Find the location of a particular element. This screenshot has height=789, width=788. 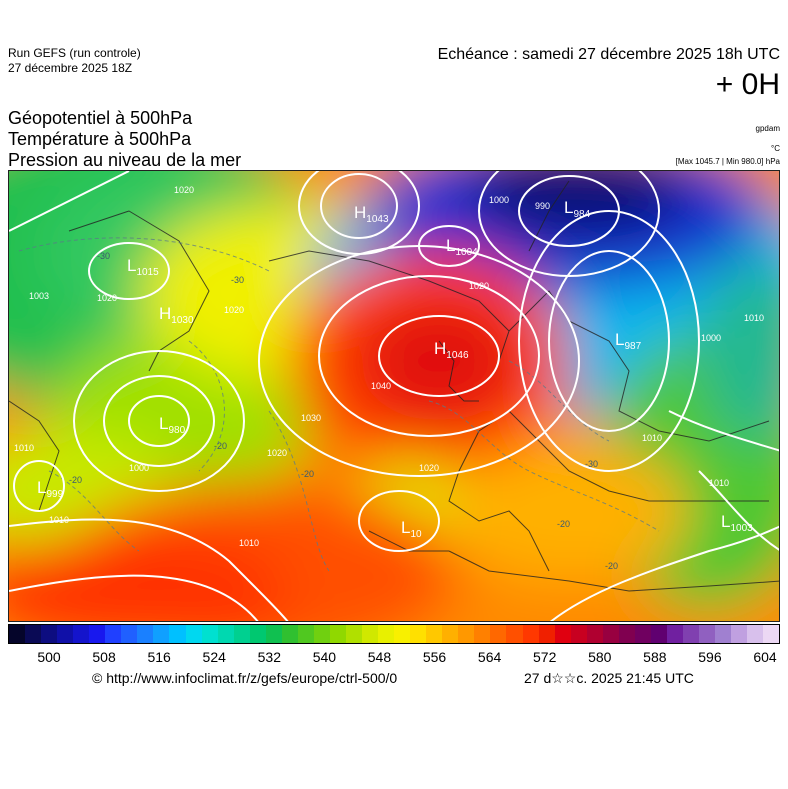

colorbar-tick-label: 596 is located at coordinates (710, 657).